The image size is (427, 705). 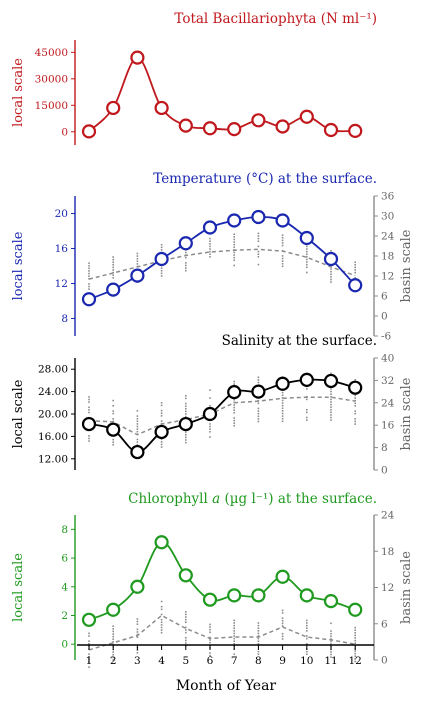 I want to click on x-tick-label: 2, so click(x=113, y=661).